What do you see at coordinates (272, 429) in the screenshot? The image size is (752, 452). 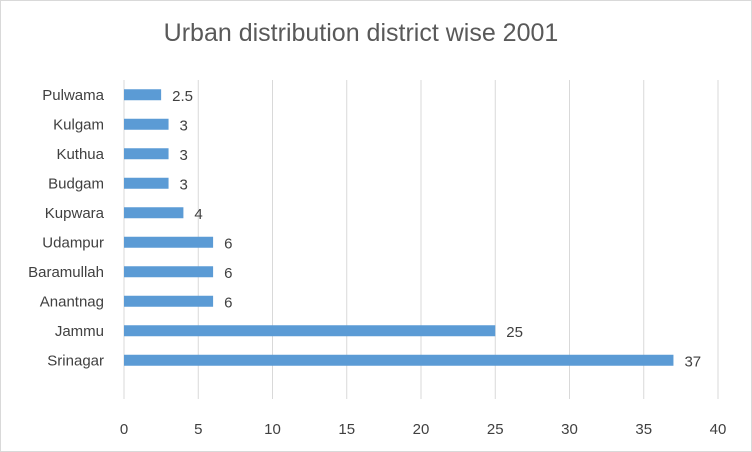 I see `x-tick-label-10: 10` at bounding box center [272, 429].